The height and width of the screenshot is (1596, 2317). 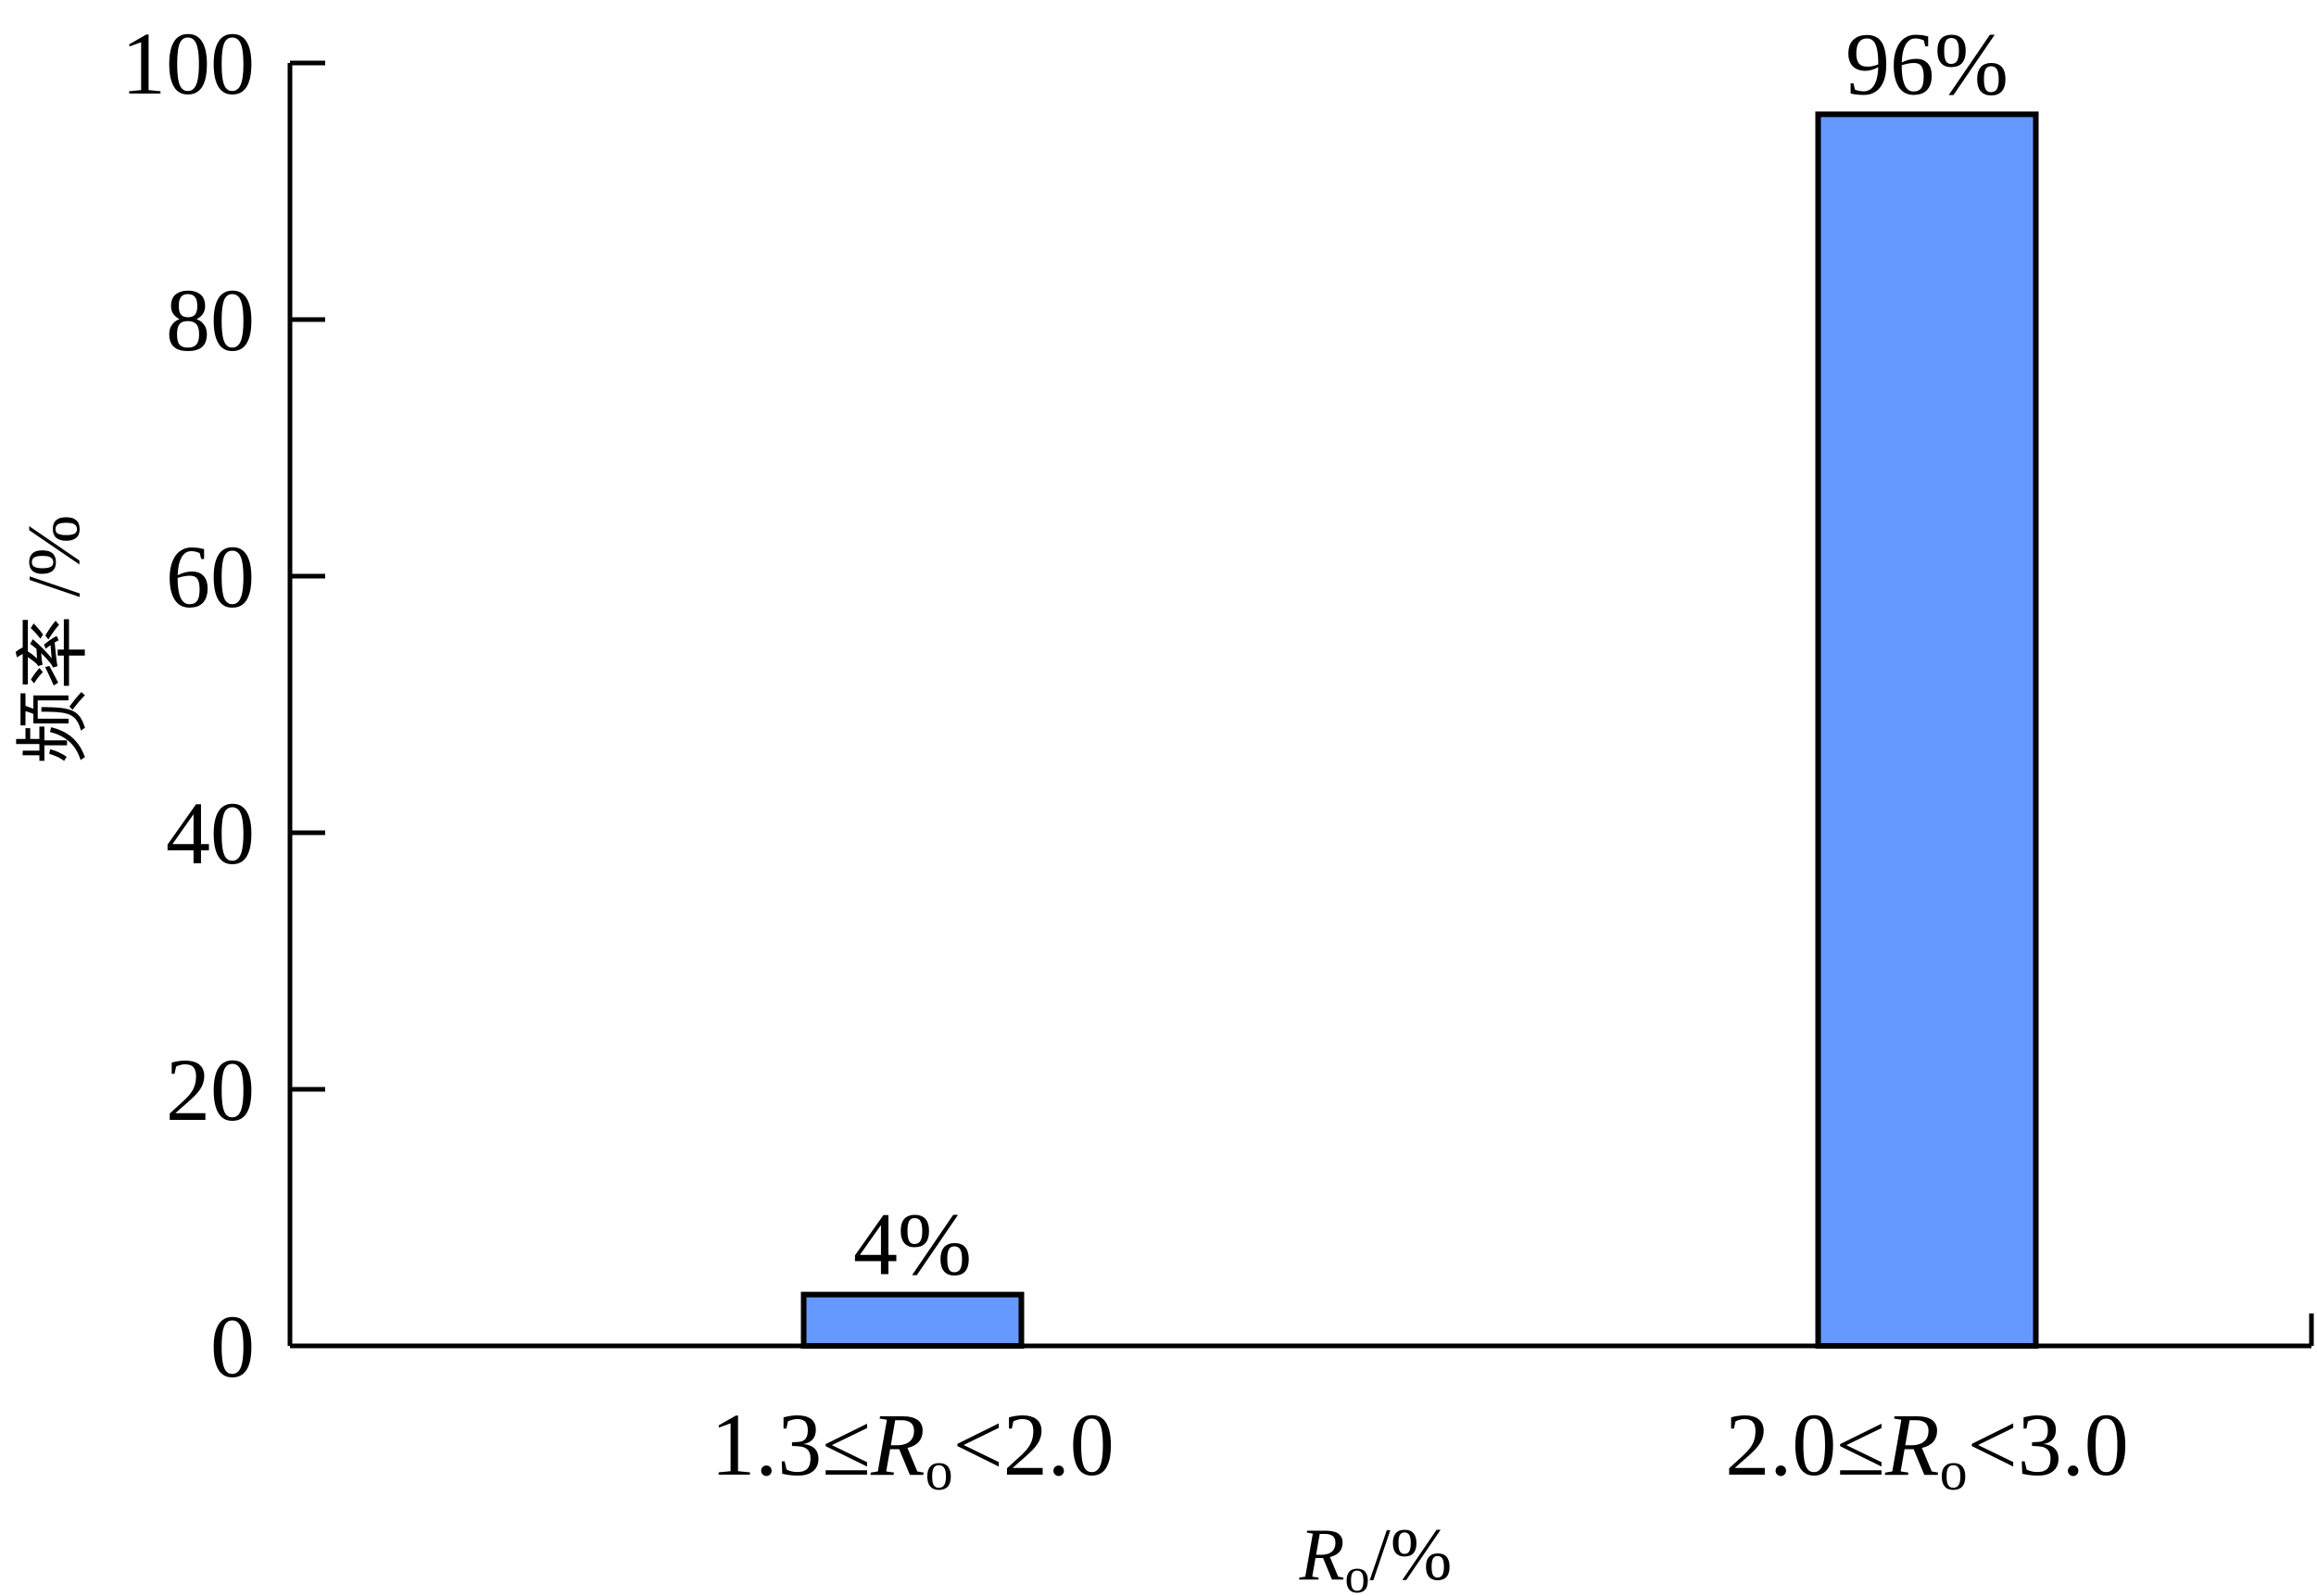 What do you see at coordinates (1805, 1444) in the screenshot?
I see `category-lower-bound: 2.0≤` at bounding box center [1805, 1444].